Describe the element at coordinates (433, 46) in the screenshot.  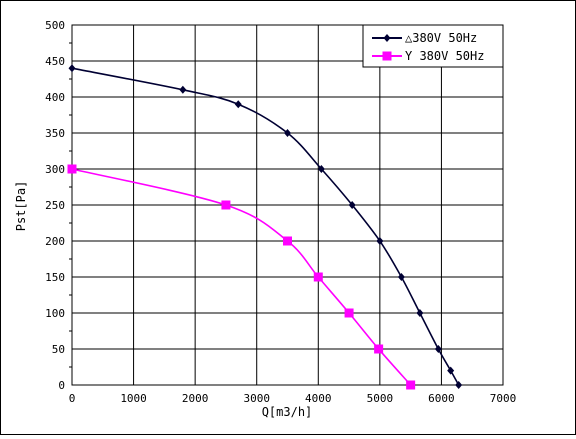
I see `legend: △380V 50Hz Y 380V 50Hz` at that location.